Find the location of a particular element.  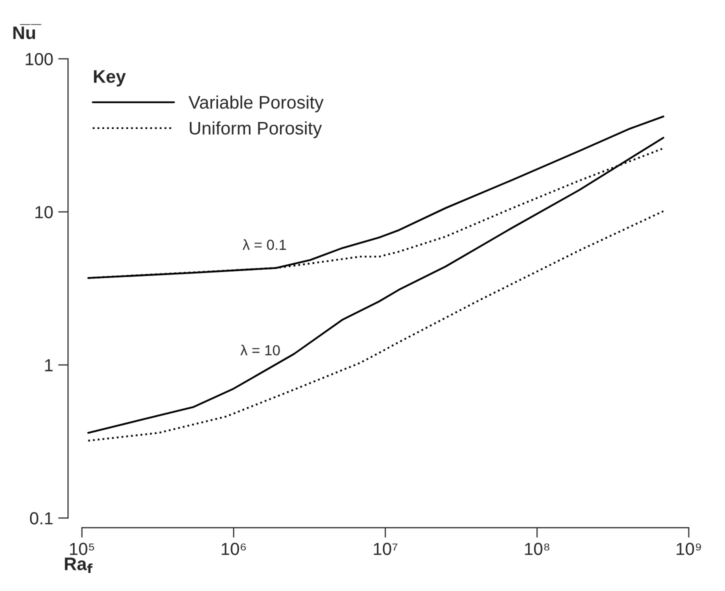

x-tick-label: 10⁷ is located at coordinates (386, 549).